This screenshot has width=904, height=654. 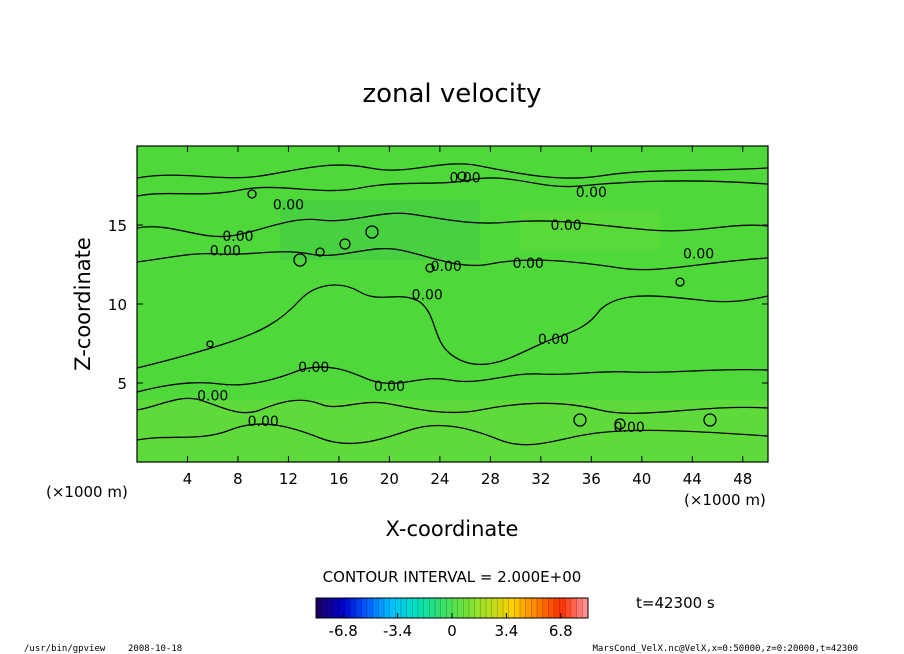 I want to click on x-tick-label: 40, so click(x=641, y=479).